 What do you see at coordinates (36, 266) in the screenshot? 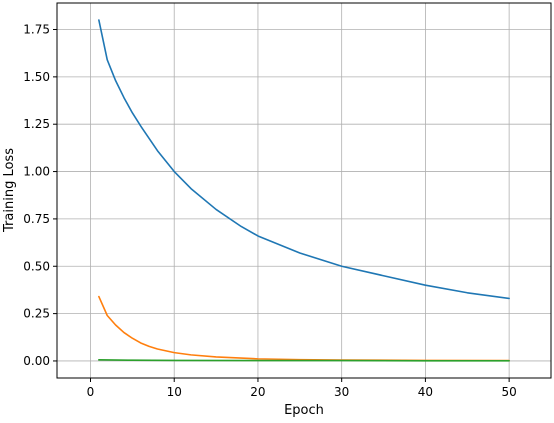
I see `y-tick-label: 0.50` at bounding box center [36, 266].